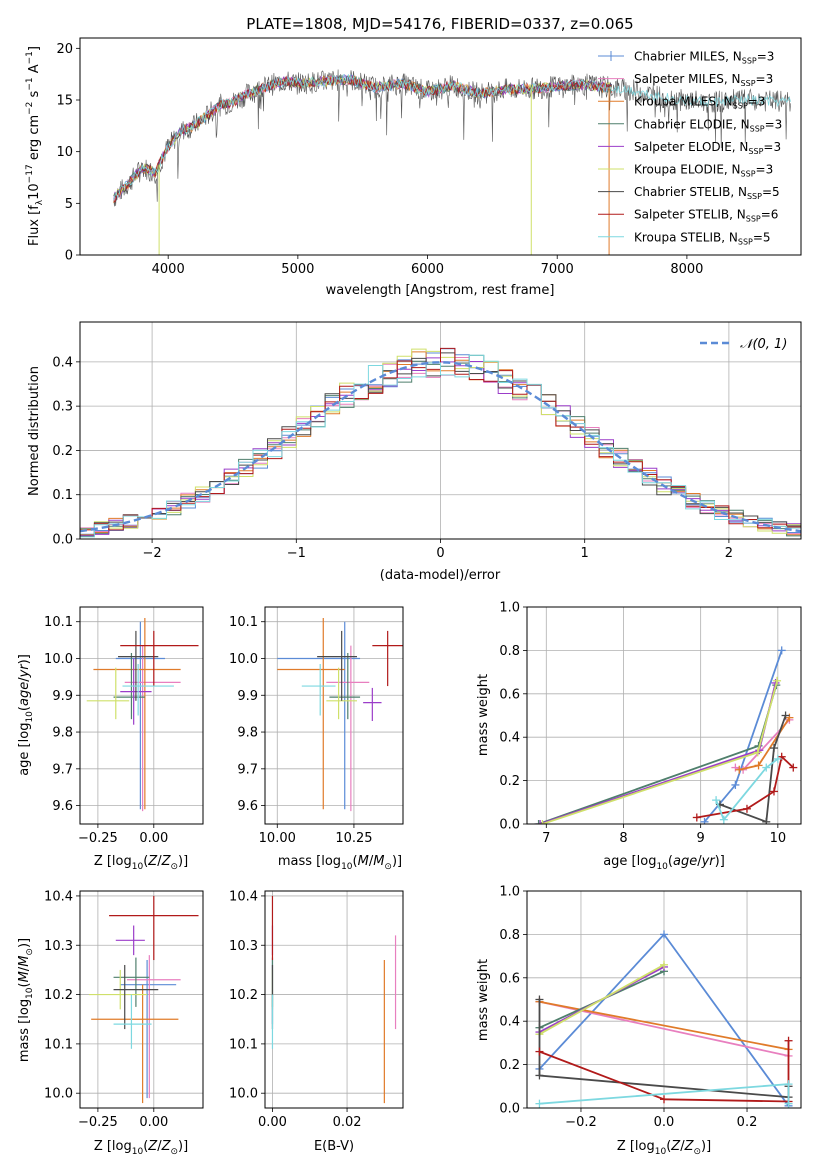 The width and height of the screenshot is (819, 1170). I want to click on legend-label: Salpeter ELODIE, NSSP=3, so click(707, 148).